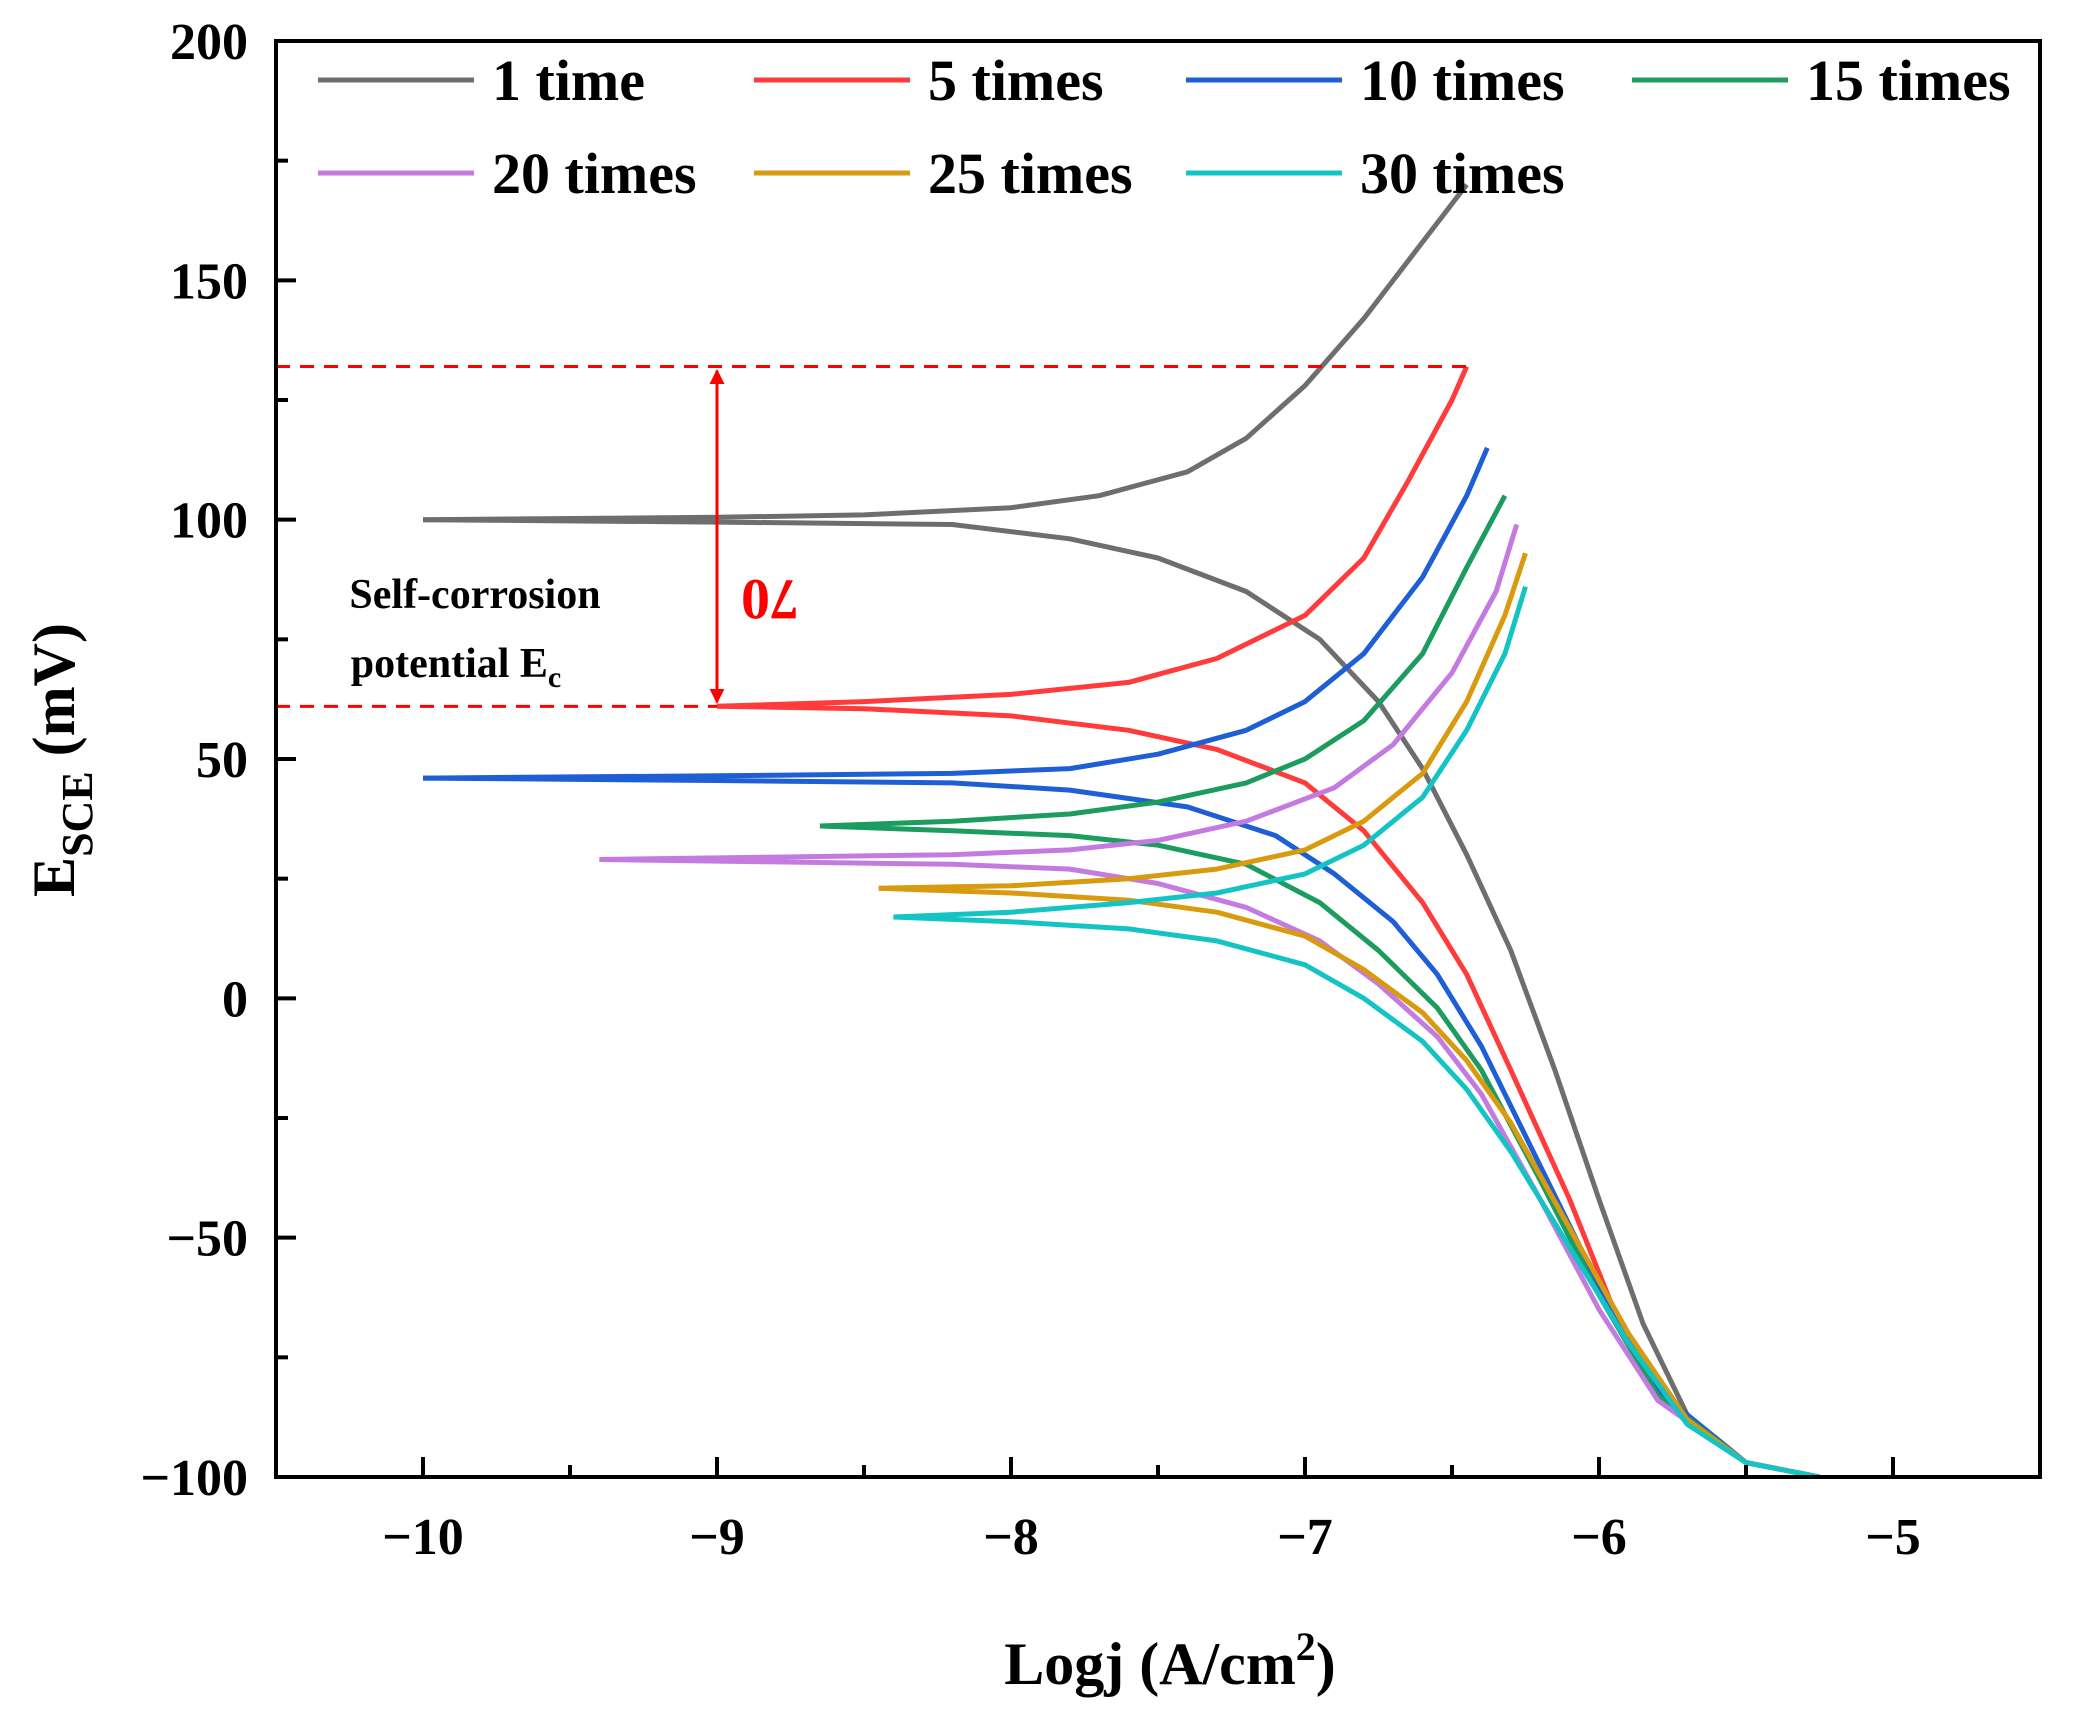  I want to click on ec-annotation: Self-corrosion potential Ec, so click(474, 633).